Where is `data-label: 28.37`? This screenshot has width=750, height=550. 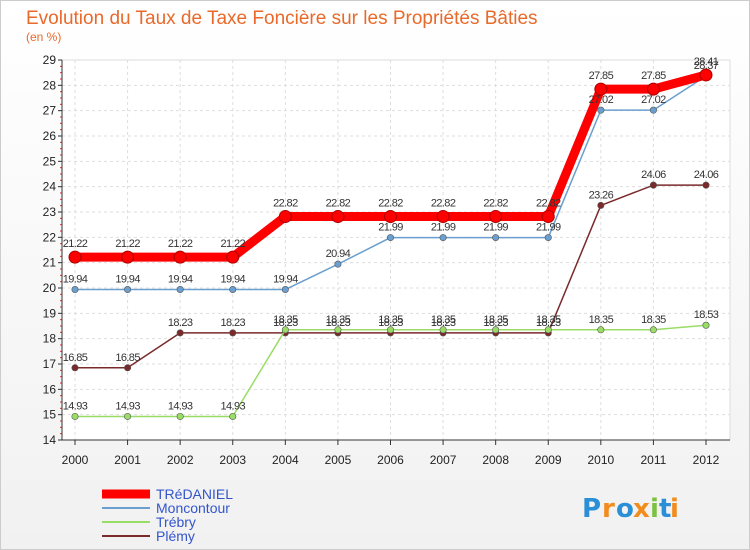 data-label: 28.37 is located at coordinates (706, 66).